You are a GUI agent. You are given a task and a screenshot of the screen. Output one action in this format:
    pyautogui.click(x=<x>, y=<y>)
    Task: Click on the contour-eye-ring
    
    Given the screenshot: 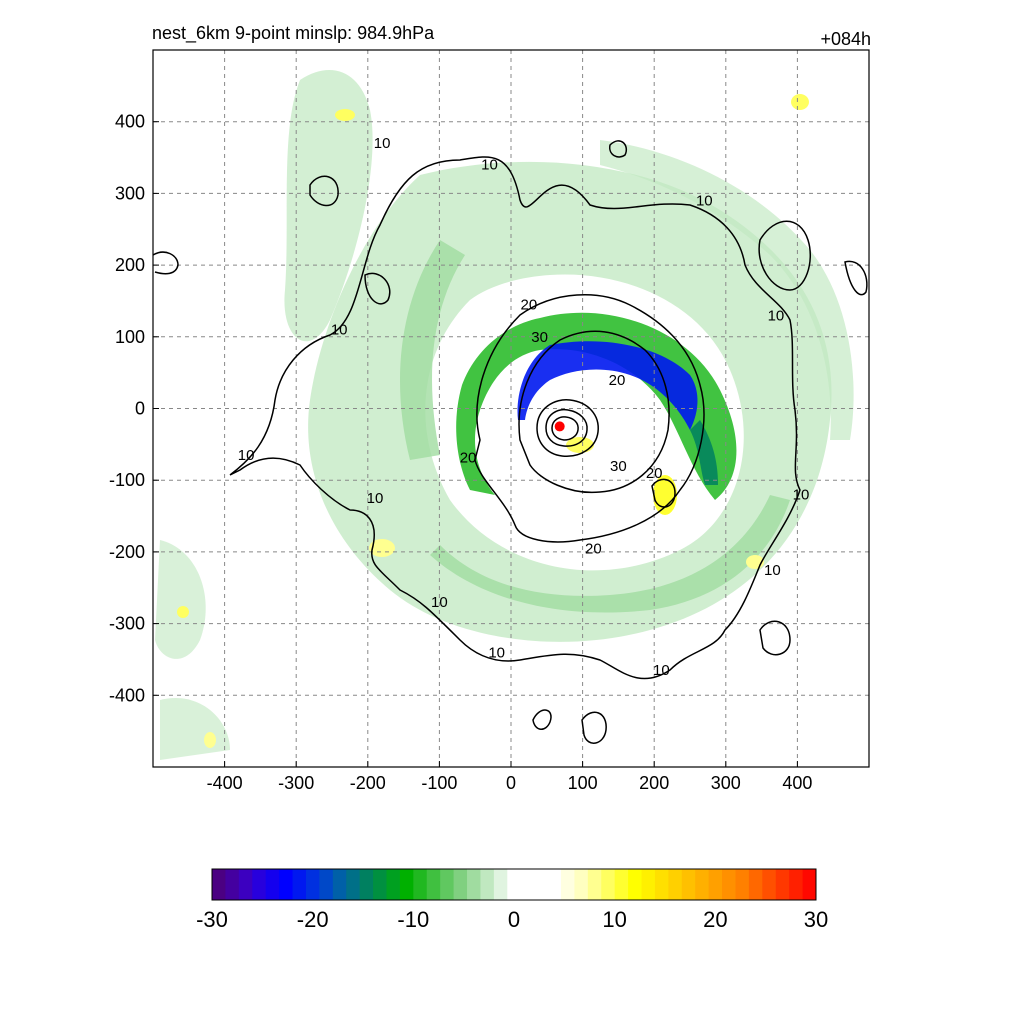 What is the action you would take?
    pyautogui.click(x=566, y=427)
    